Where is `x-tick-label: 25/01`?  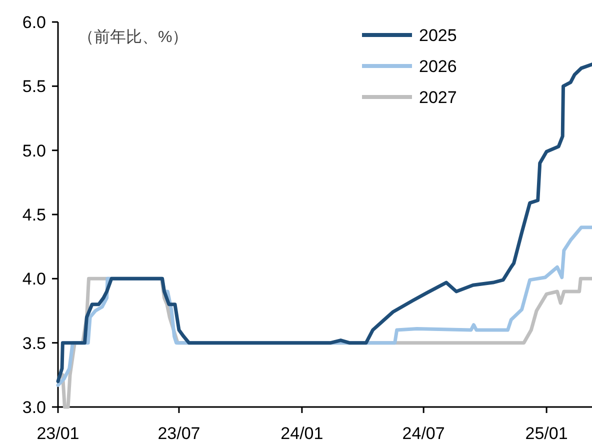
x-tick-label: 25/01 is located at coordinates (546, 433).